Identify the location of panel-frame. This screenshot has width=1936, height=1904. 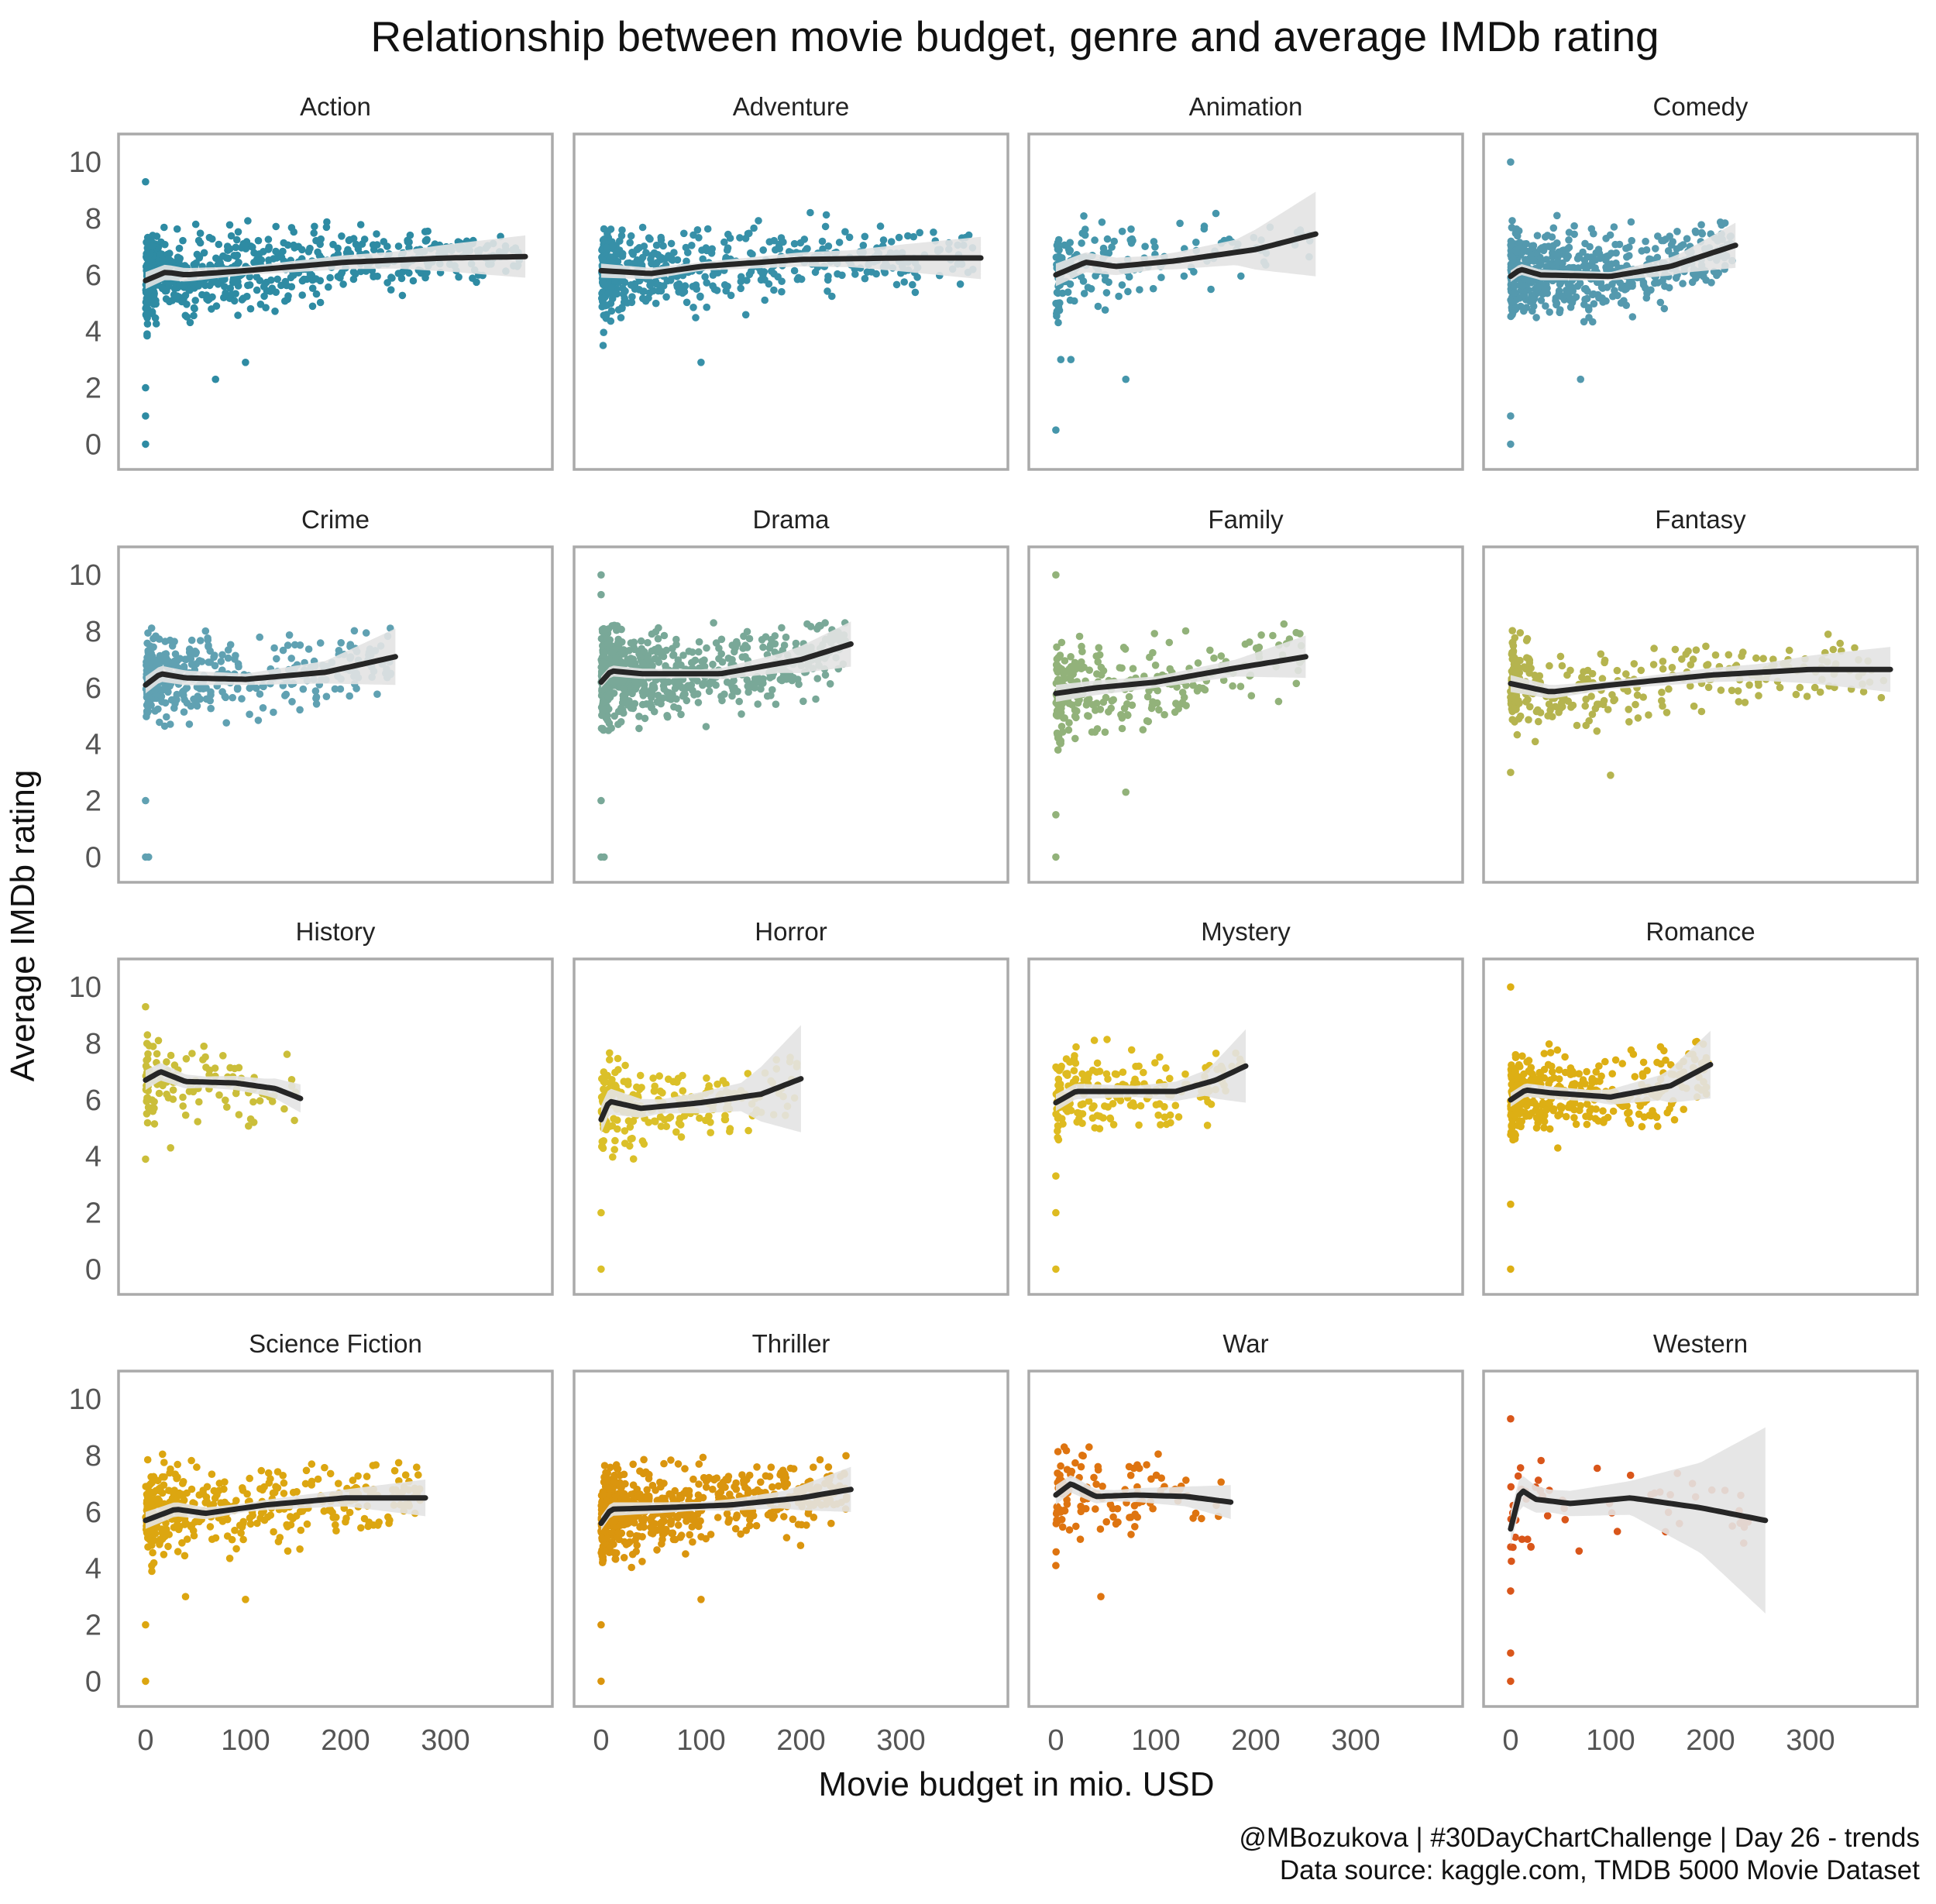
(1700, 715).